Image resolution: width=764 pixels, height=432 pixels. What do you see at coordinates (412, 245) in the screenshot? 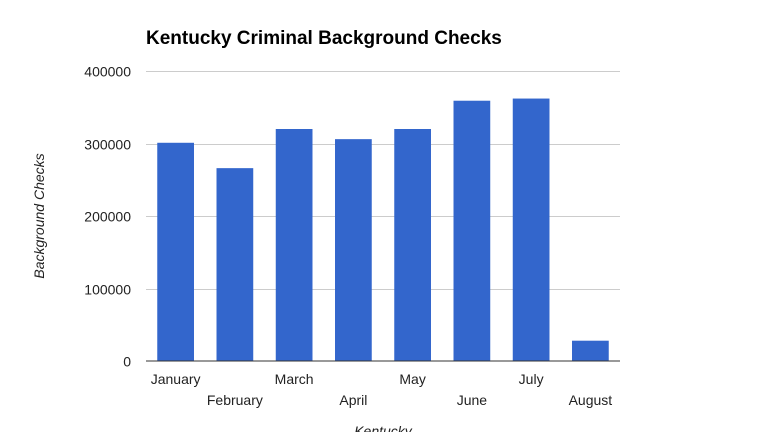
I see `bar-may` at bounding box center [412, 245].